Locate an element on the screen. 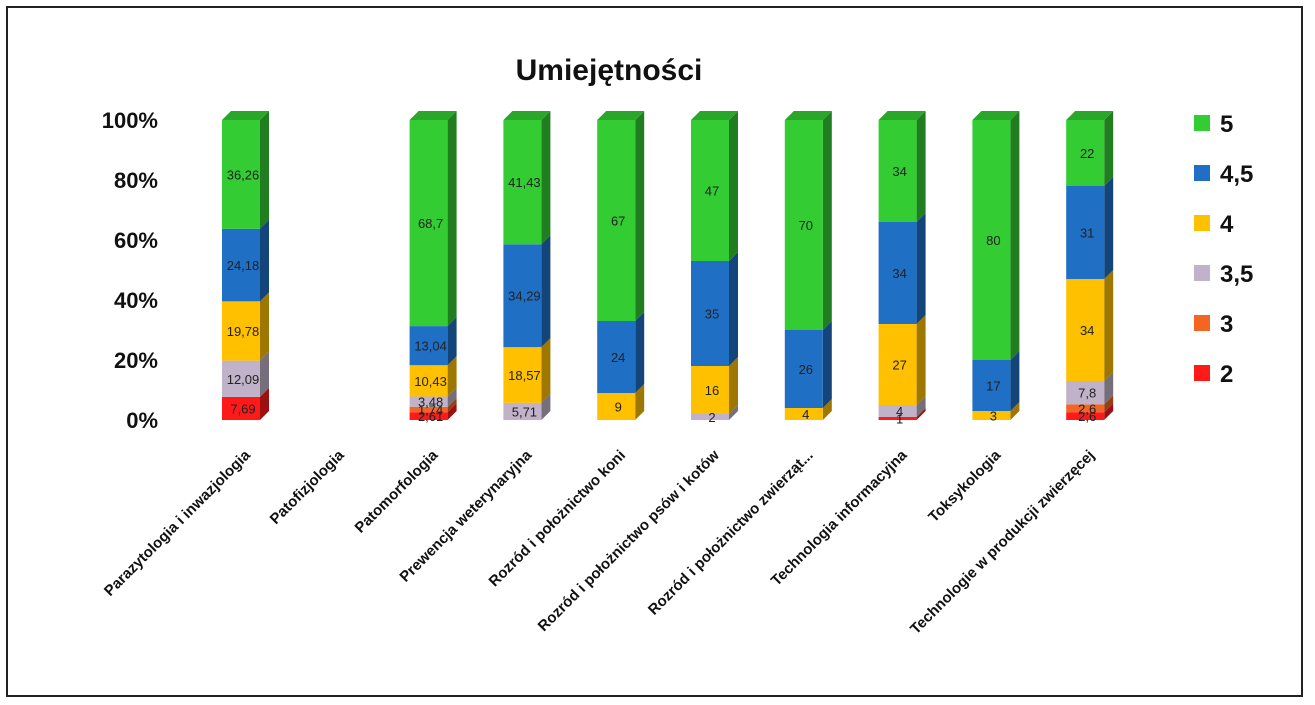  legend-label: 5 is located at coordinates (1226, 124).